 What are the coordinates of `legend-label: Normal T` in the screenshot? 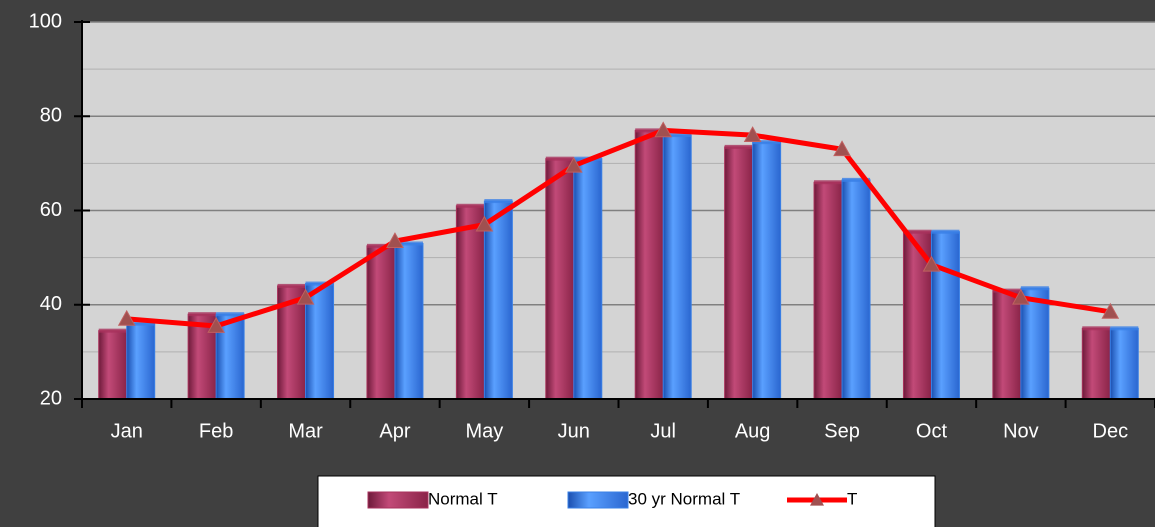 It's located at (463, 498).